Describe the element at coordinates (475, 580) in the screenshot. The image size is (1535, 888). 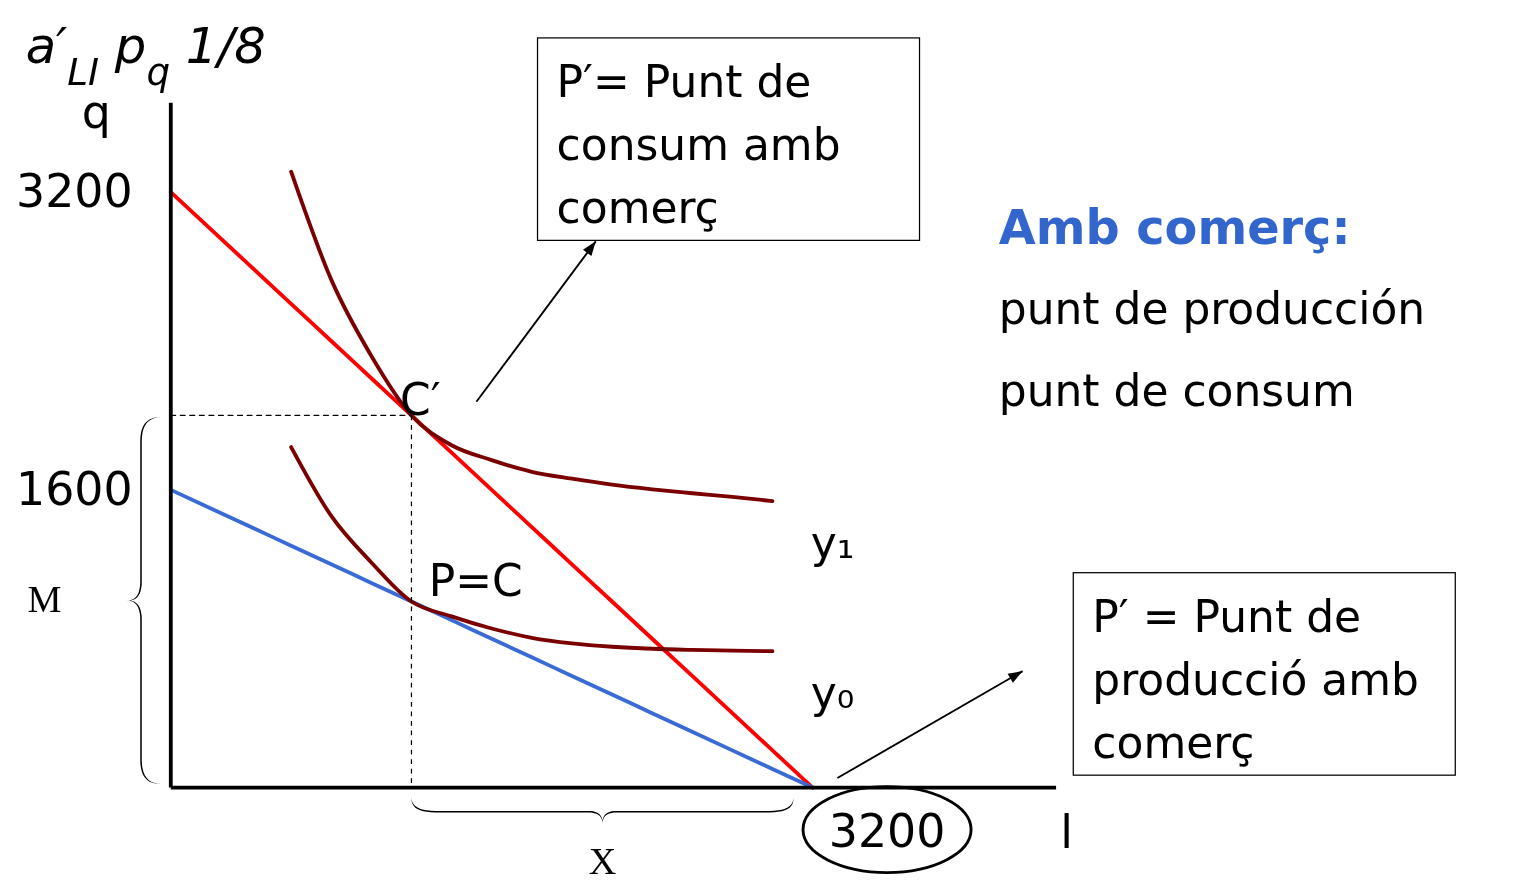
I see `annotation: P=C` at that location.